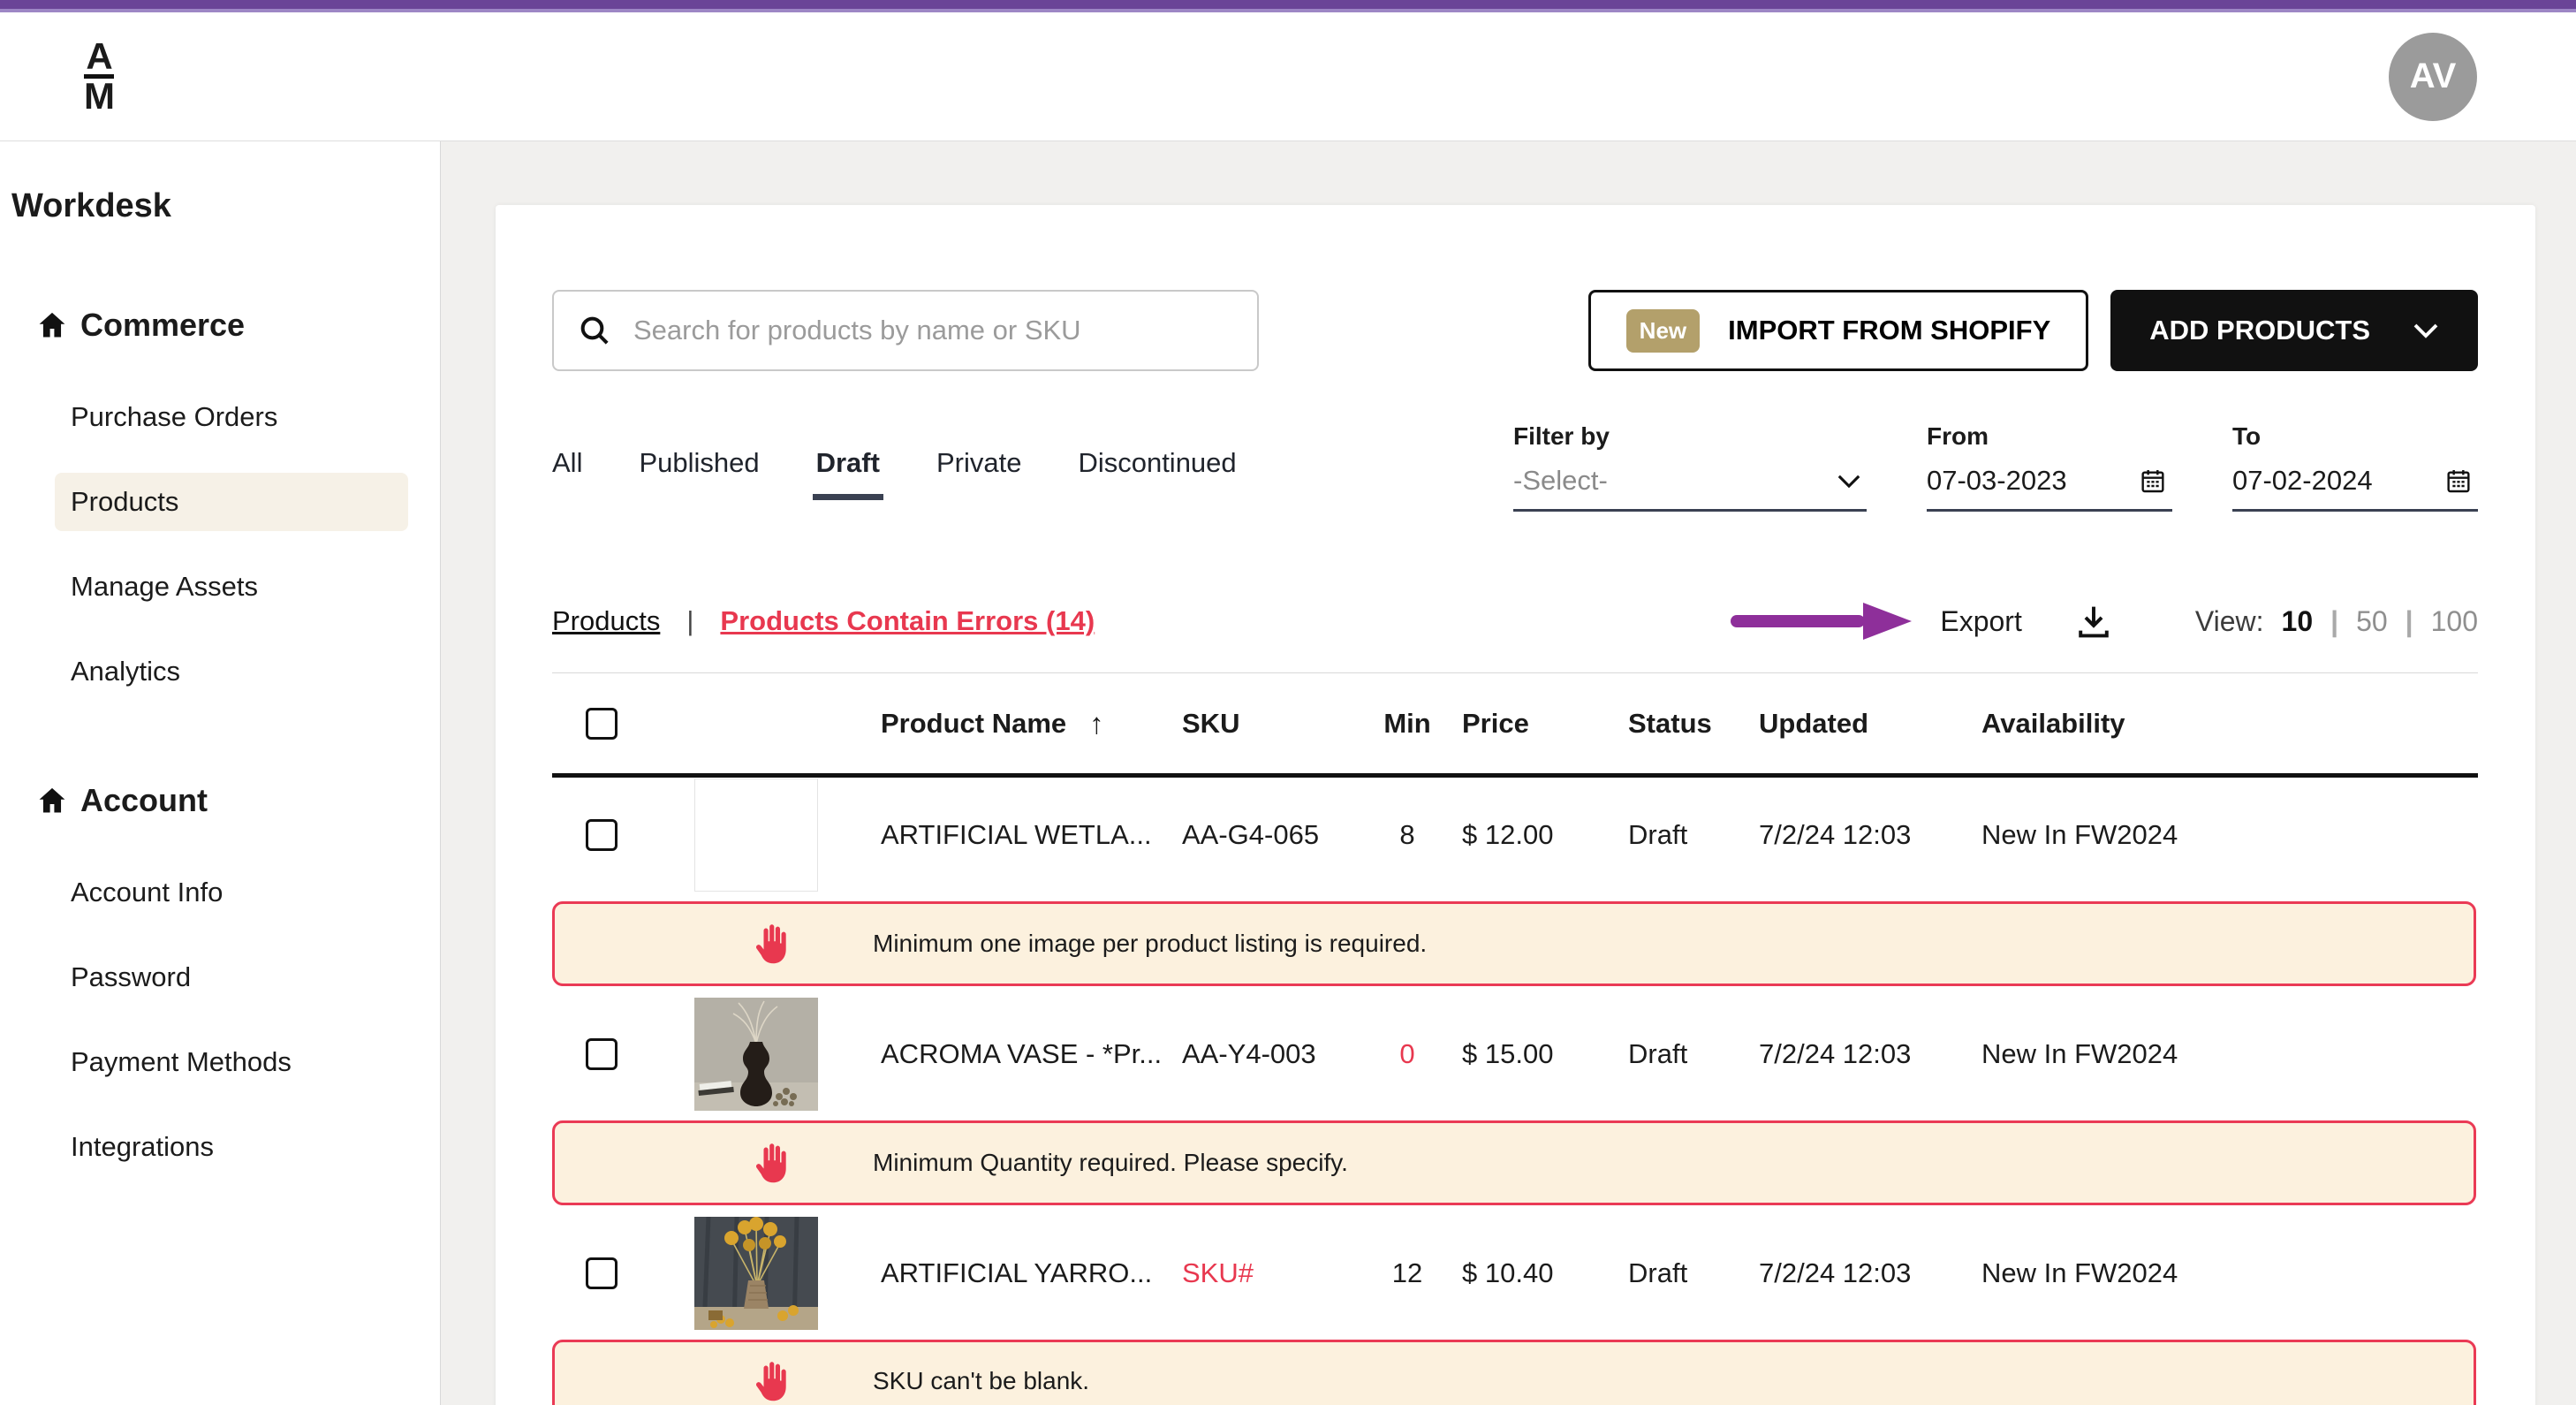  Describe the element at coordinates (982, 1380) in the screenshot. I see `error-message: SKU can't be blank.` at that location.